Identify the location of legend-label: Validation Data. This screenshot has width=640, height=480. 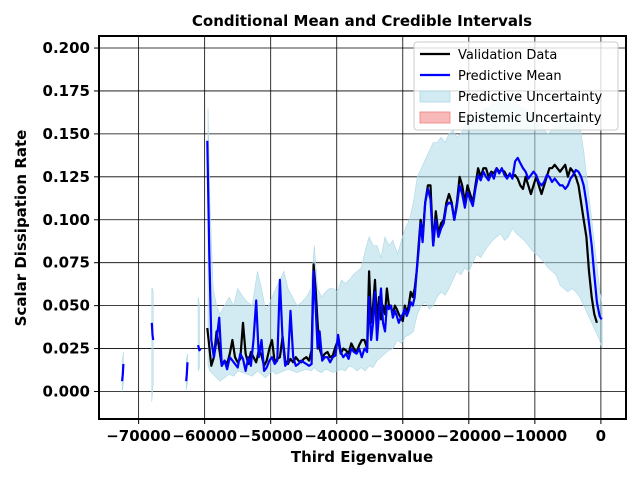
(507, 55).